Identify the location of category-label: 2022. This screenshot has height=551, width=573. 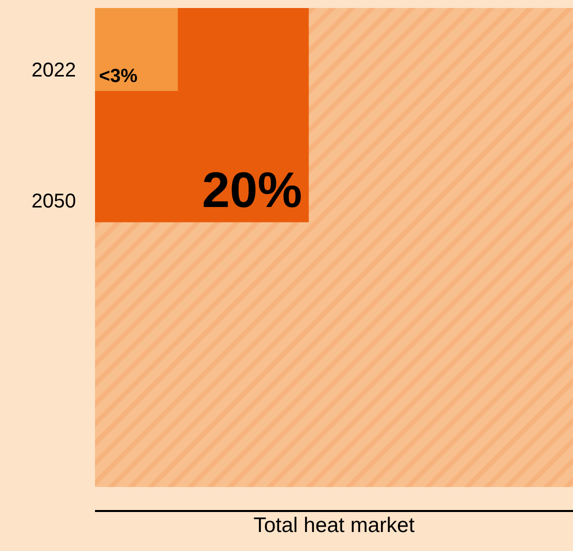
(54, 70).